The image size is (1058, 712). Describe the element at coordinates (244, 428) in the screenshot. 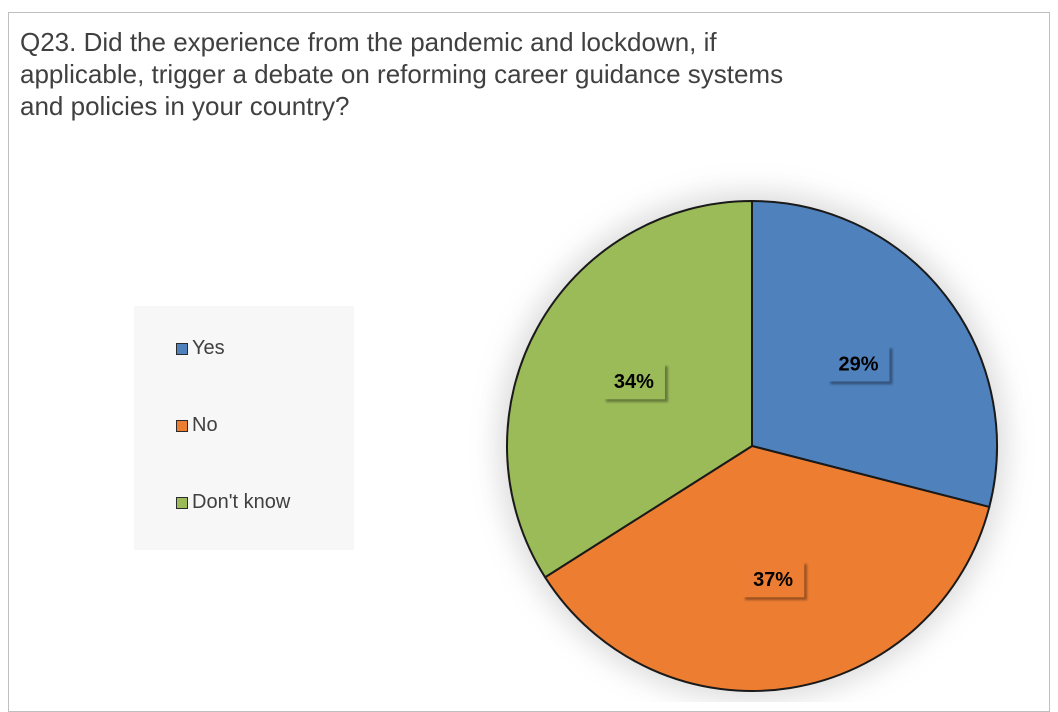

I see `legend: Yes No Don't know` at that location.